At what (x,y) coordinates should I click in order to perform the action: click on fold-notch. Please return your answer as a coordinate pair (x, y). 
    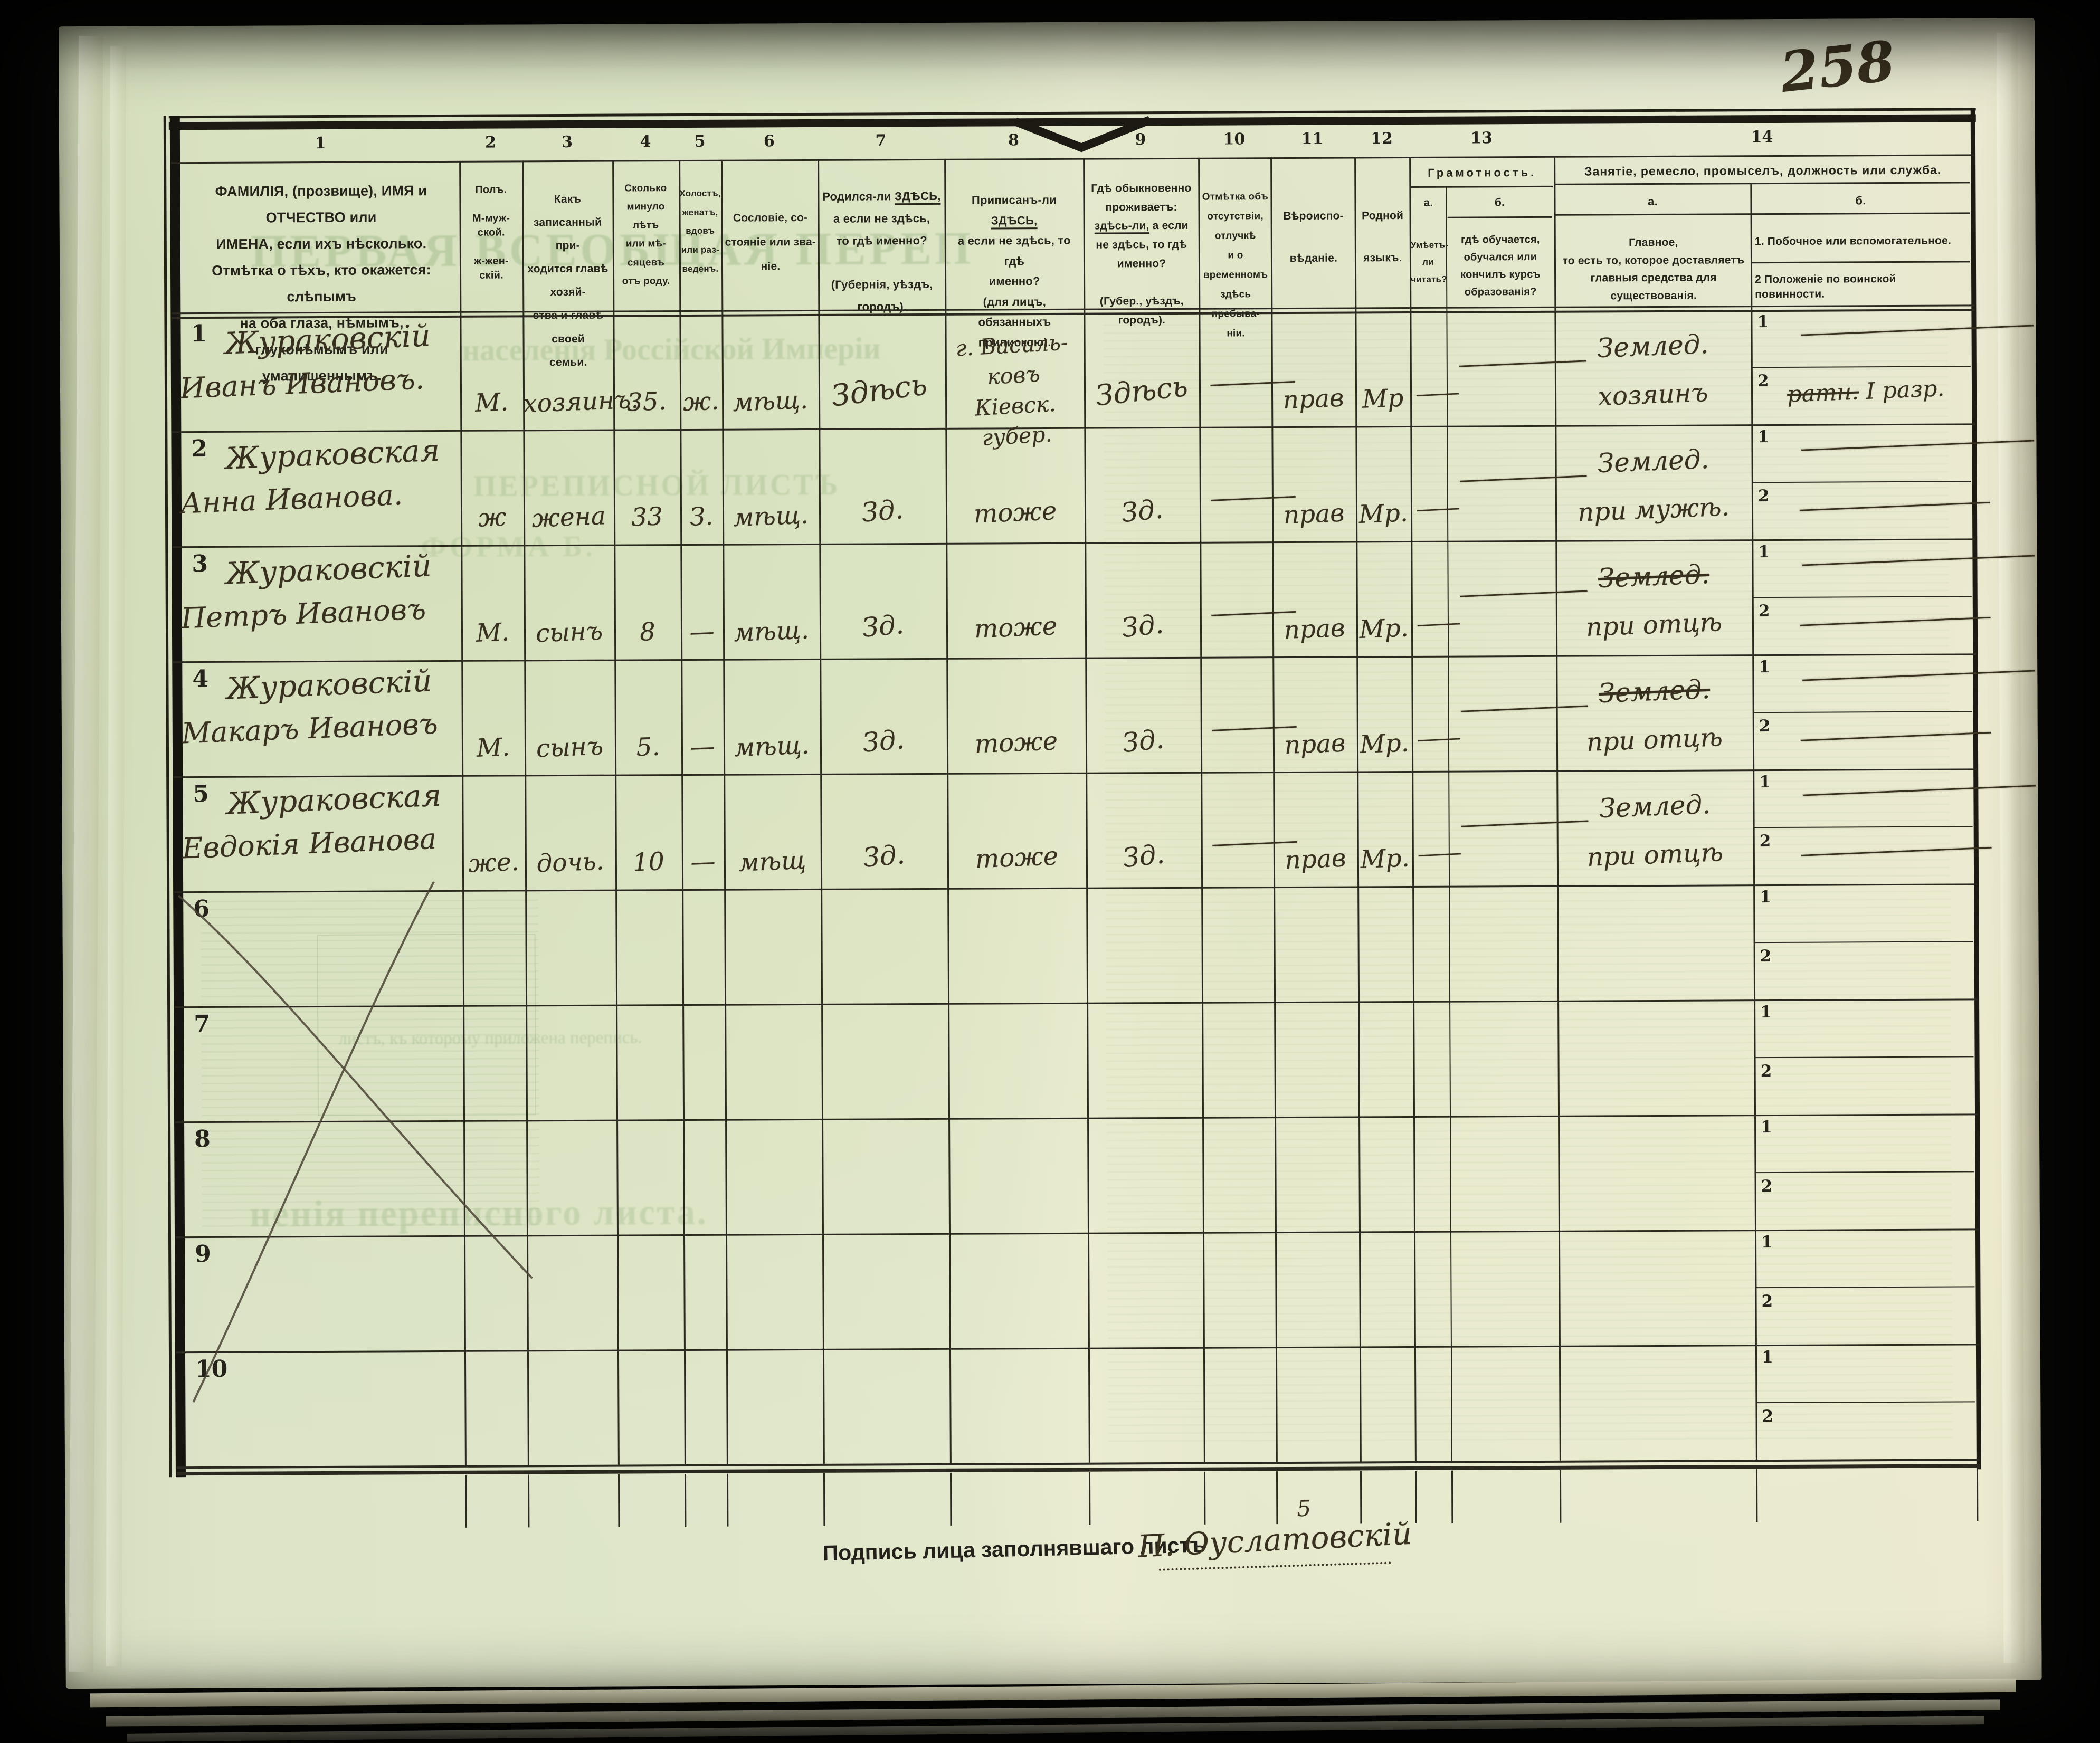
    Looking at the image, I should click on (1083, 134).